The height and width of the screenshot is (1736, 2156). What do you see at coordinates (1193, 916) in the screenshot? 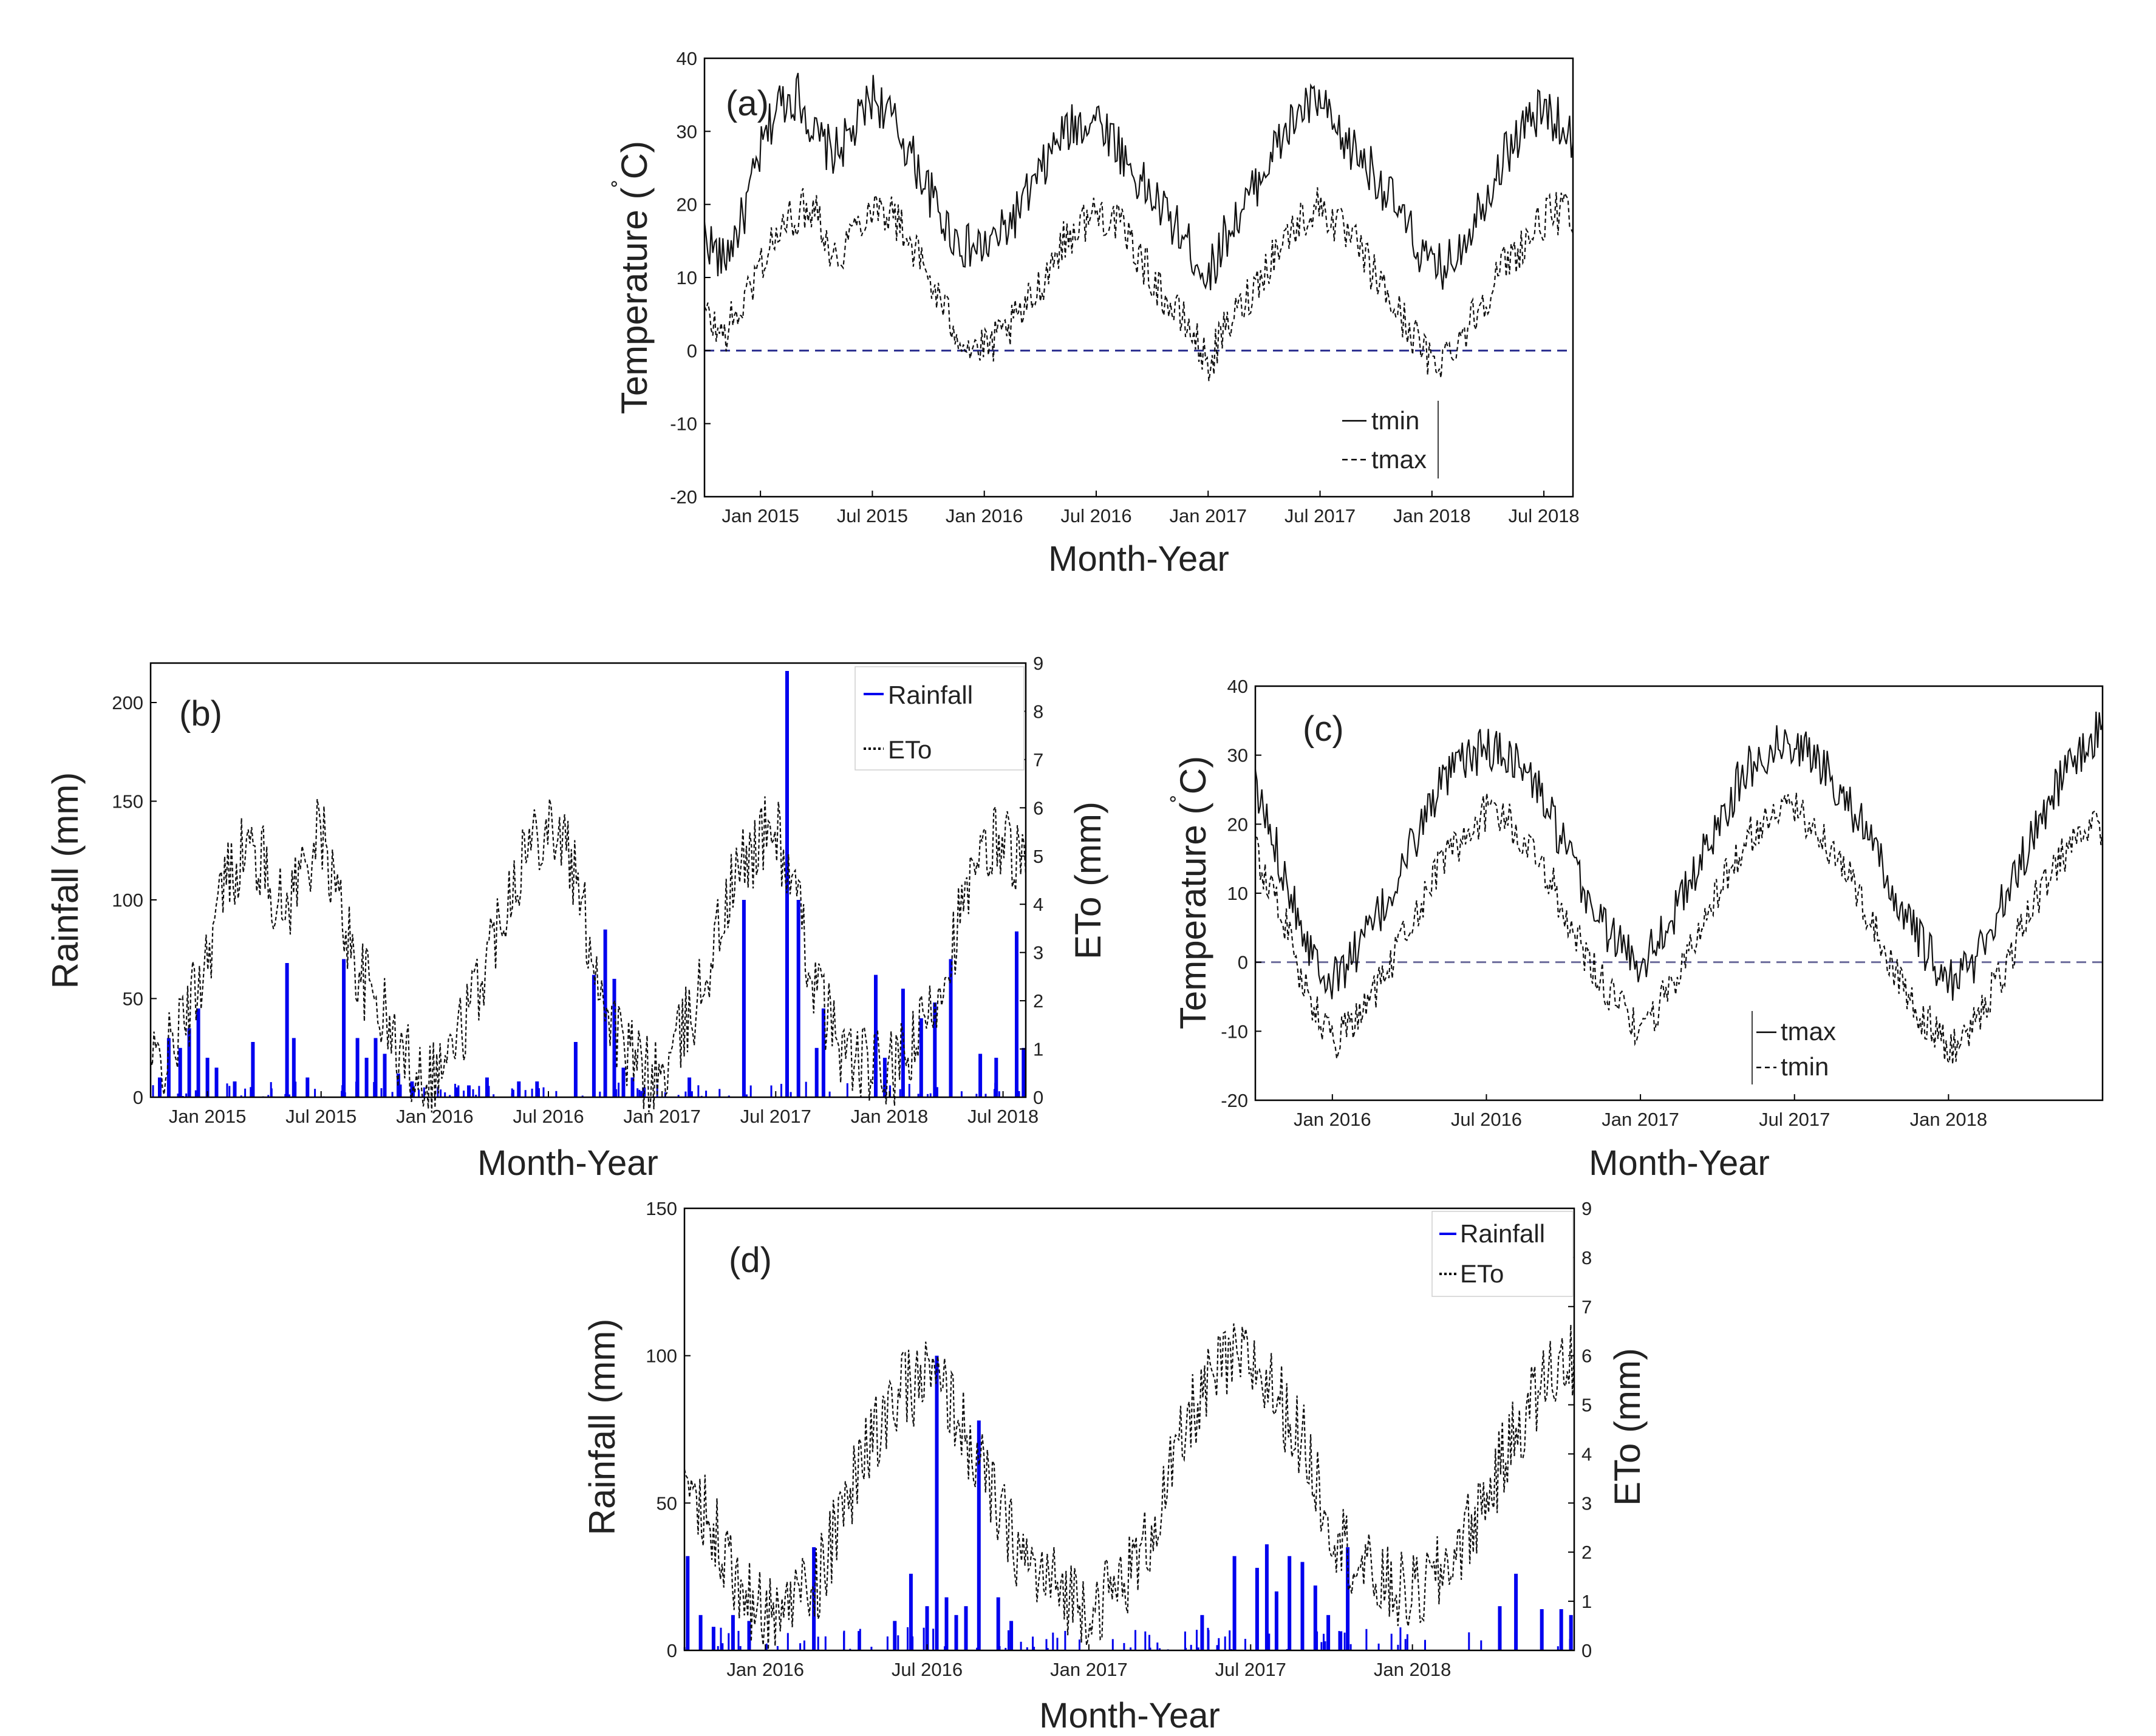
I see `panel-c-ylabel-main: Temperature (` at bounding box center [1193, 916].